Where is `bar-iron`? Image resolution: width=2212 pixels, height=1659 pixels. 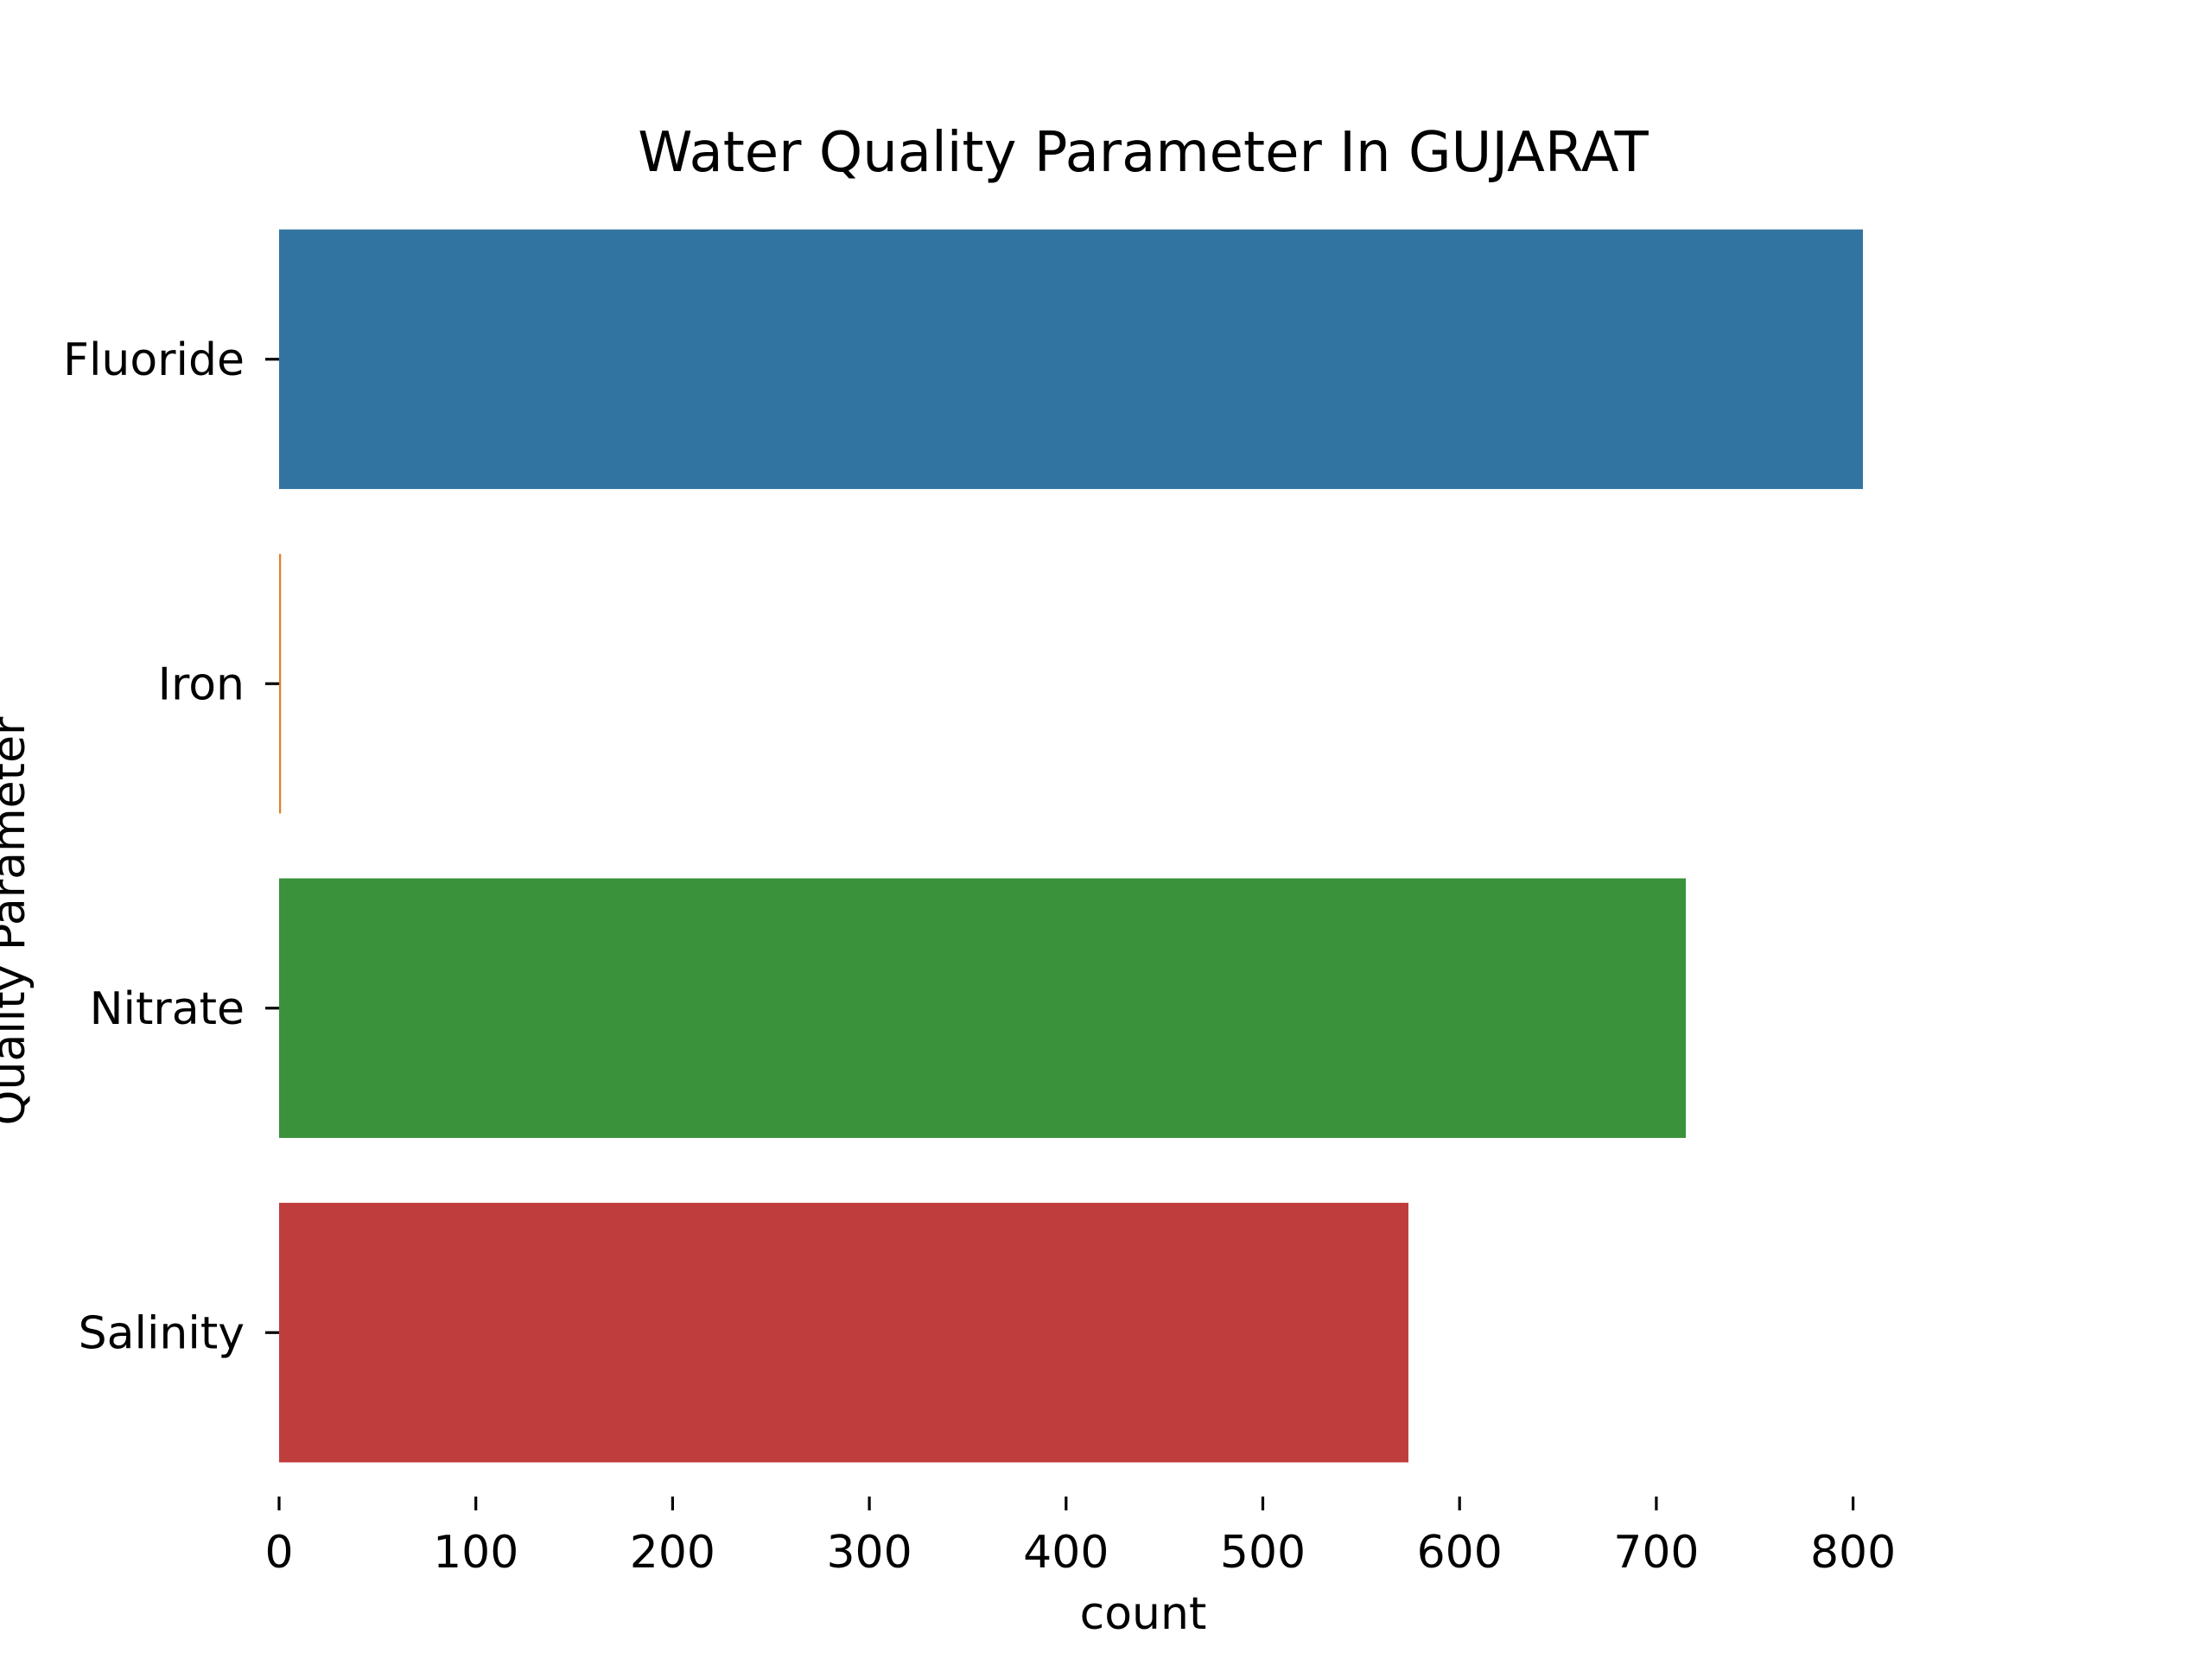
bar-iron is located at coordinates (280, 684).